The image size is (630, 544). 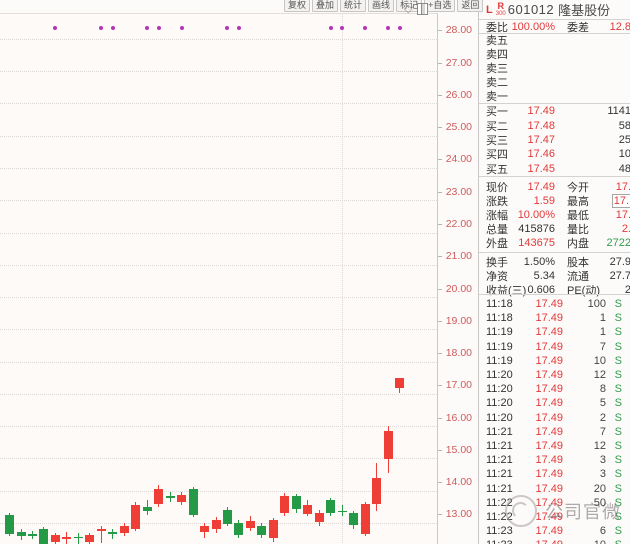 I want to click on toolbar-button-statistics: 统计, so click(x=353, y=6).